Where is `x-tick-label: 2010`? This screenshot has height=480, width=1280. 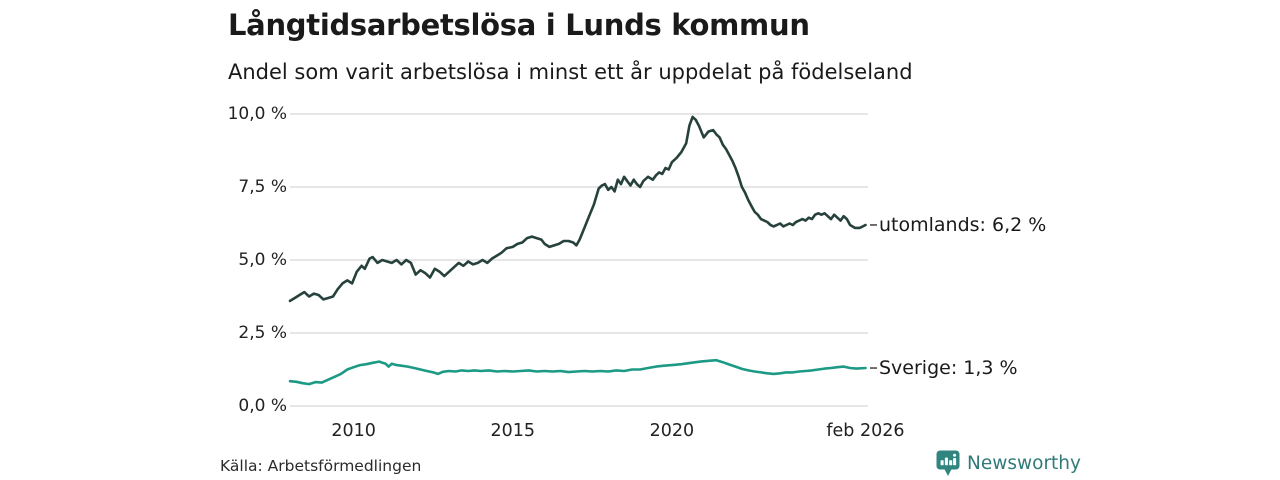
x-tick-label: 2010 is located at coordinates (353, 431).